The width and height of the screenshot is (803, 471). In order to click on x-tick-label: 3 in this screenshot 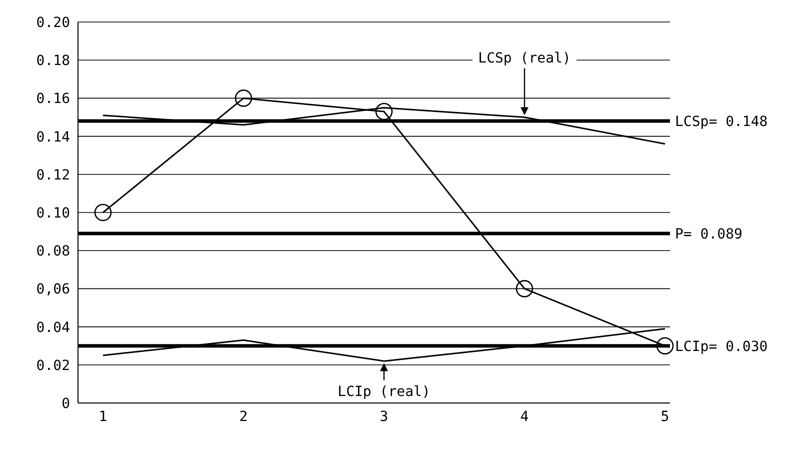, I will do `click(384, 416)`.